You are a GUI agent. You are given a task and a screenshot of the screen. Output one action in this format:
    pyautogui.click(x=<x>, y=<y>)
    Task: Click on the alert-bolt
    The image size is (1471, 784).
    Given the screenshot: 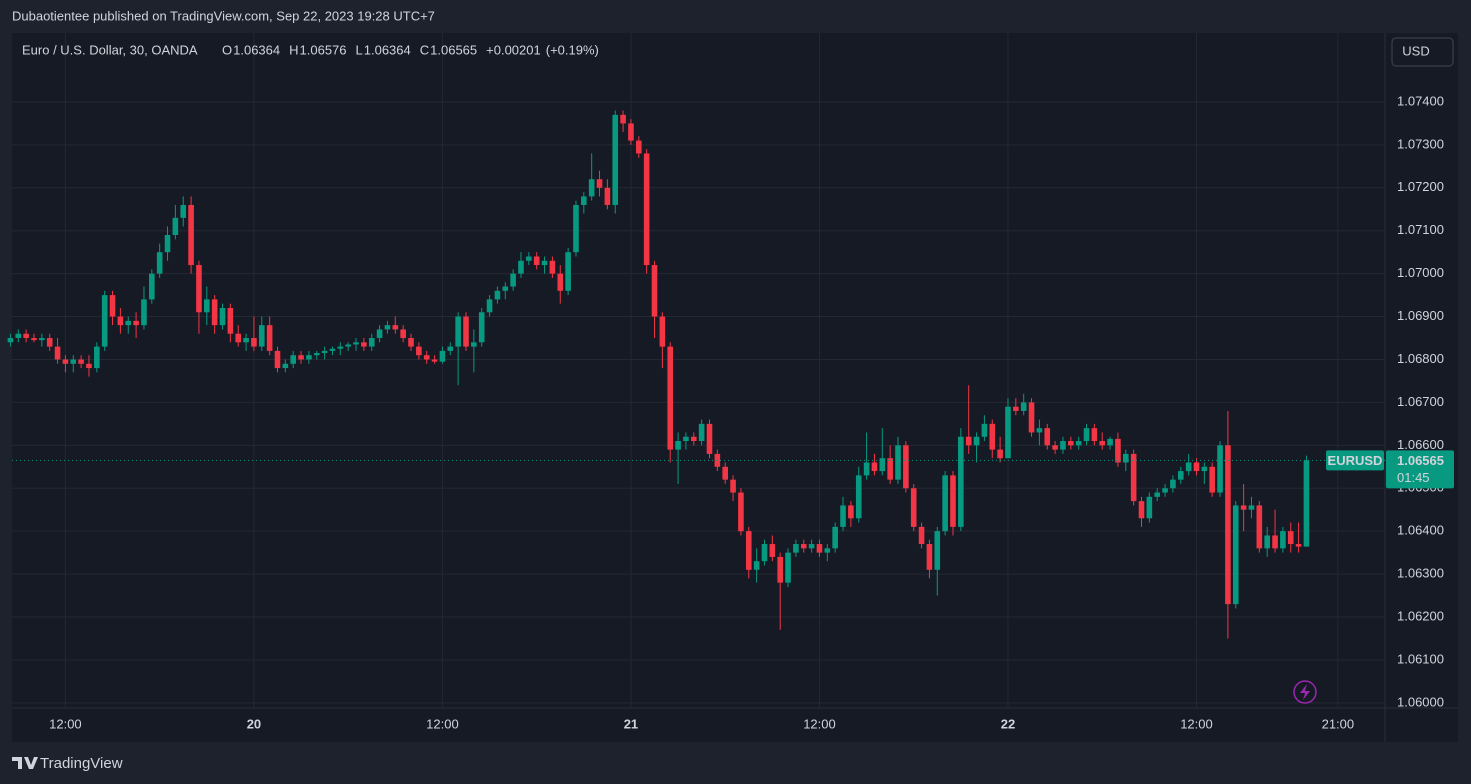 What is the action you would take?
    pyautogui.click(x=1305, y=692)
    